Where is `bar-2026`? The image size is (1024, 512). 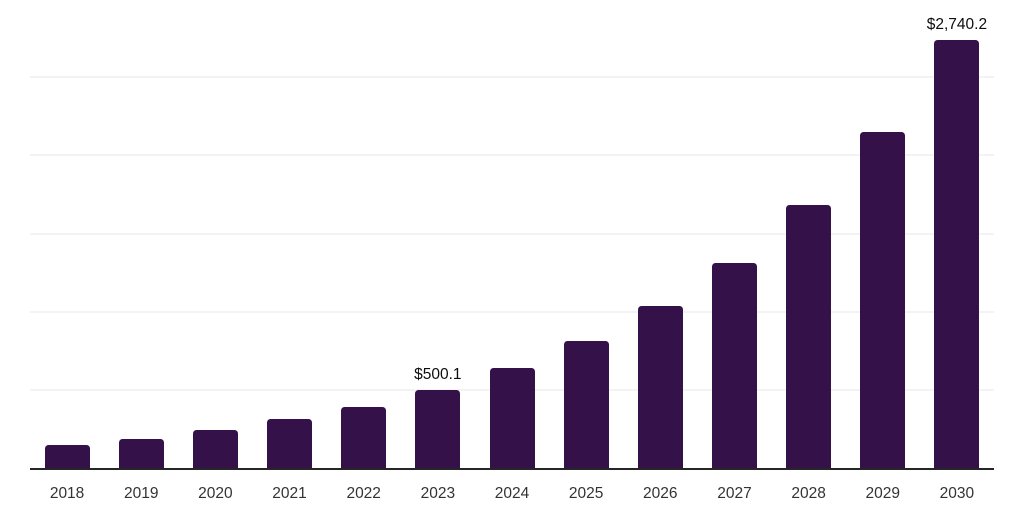 bar-2026 is located at coordinates (660, 387).